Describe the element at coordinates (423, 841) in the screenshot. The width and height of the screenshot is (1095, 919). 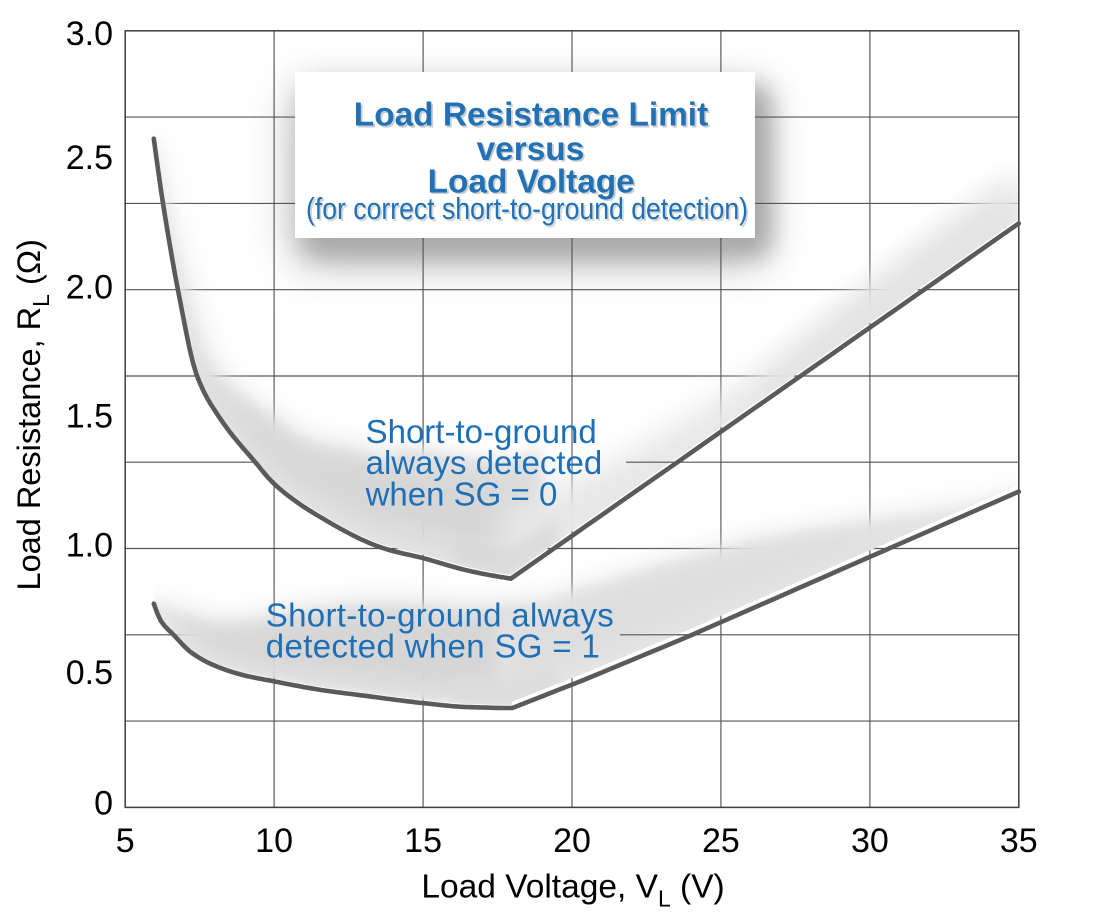
I see `svg-text: 15` at that location.